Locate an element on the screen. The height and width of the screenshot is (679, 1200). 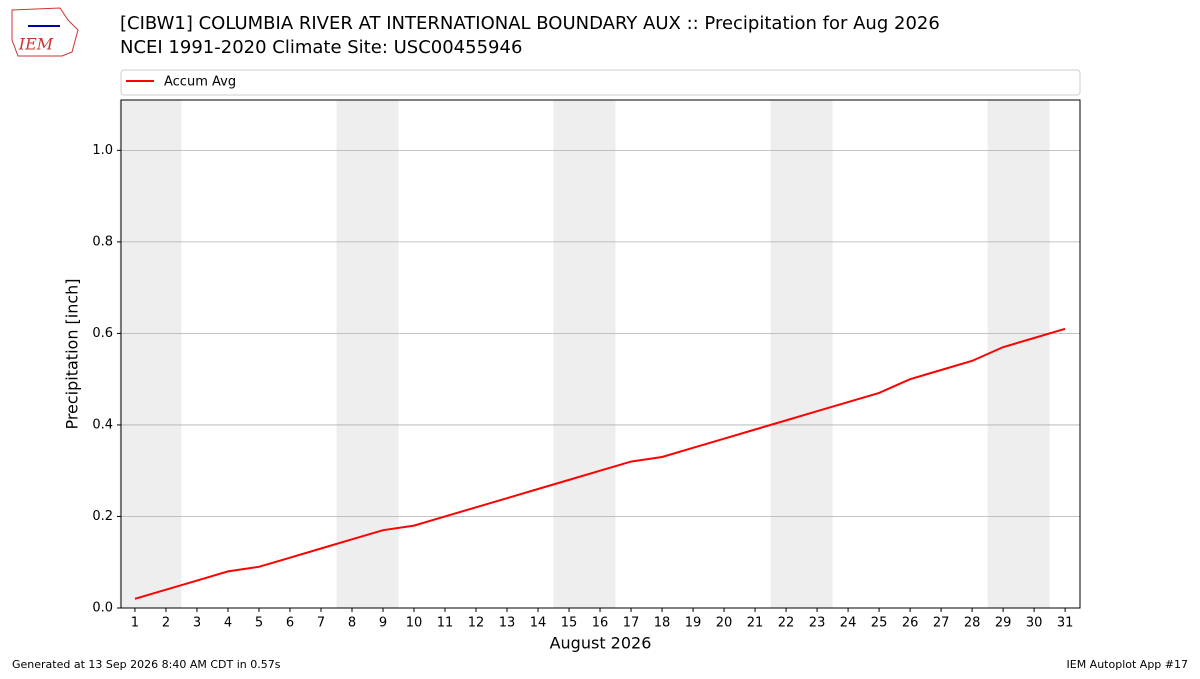
x-tick-label: 2 is located at coordinates (166, 623).